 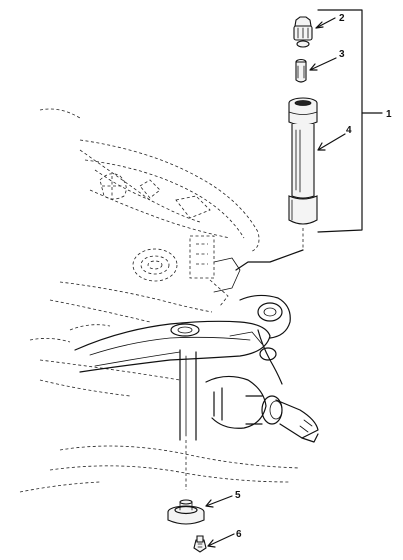 I want to click on part-6-bolt, so click(x=214, y=543).